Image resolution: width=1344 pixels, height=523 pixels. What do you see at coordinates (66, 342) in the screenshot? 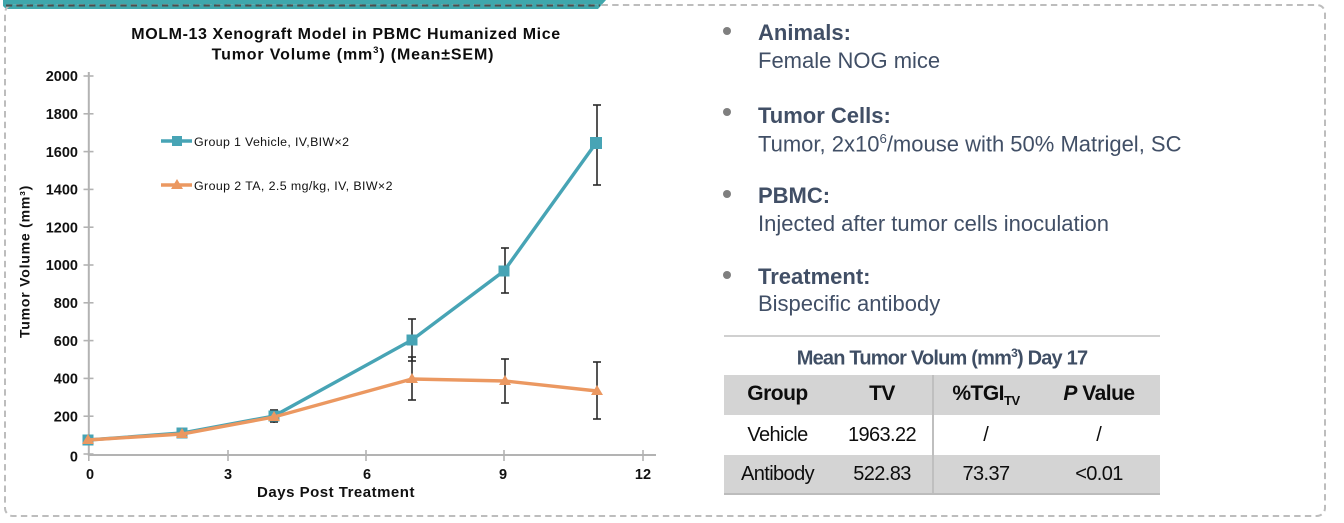
I see `svg-text: 600` at bounding box center [66, 342].